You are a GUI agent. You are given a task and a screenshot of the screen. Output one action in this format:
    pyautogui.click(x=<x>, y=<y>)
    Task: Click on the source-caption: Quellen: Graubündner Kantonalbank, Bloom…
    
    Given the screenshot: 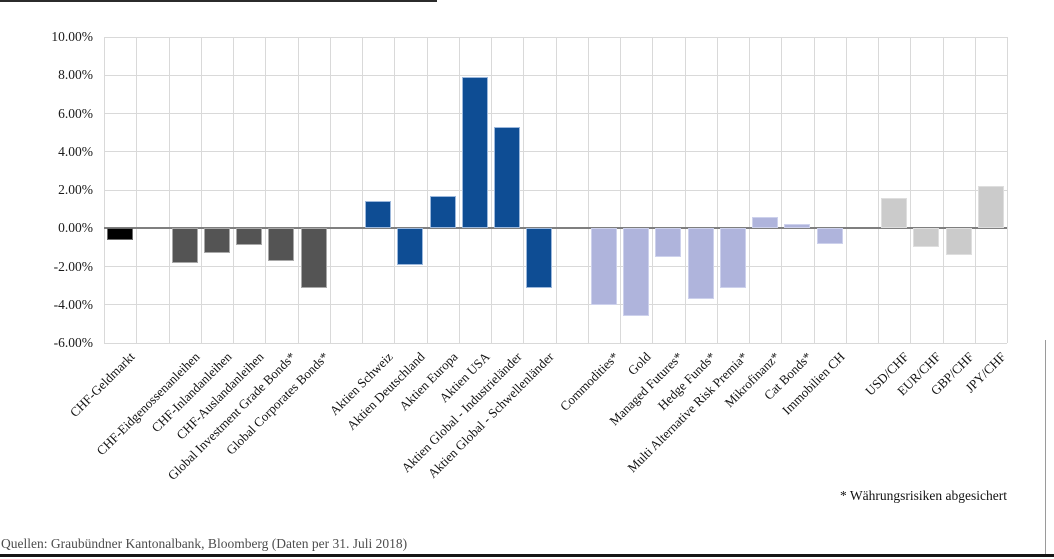 What is the action you would take?
    pyautogui.click(x=204, y=543)
    